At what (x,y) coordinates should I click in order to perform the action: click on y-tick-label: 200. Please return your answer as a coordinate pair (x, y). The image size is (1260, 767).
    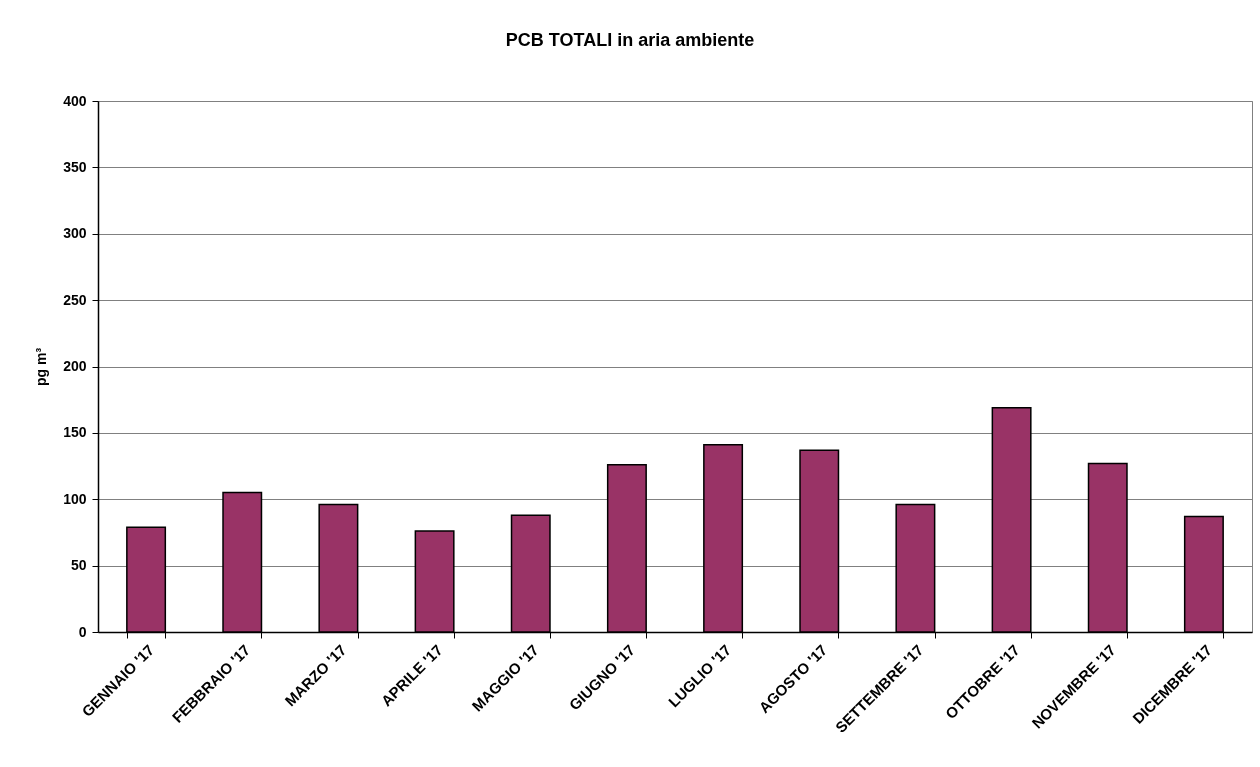
    Looking at the image, I should click on (75, 366).